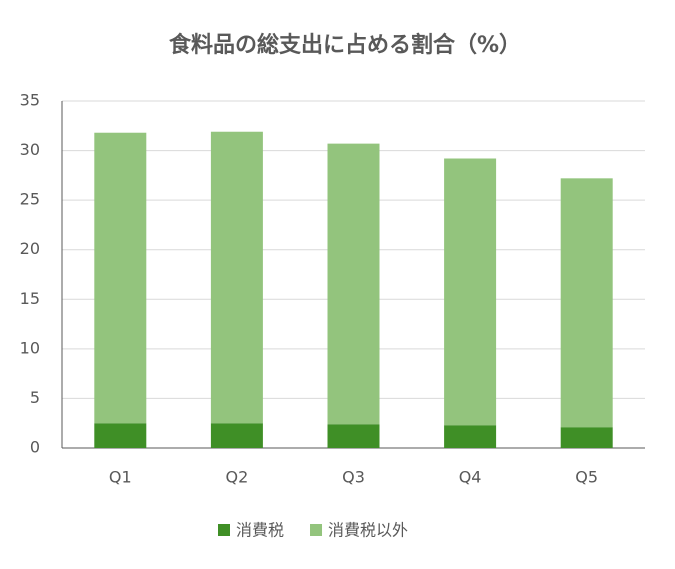 The width and height of the screenshot is (675, 569). Describe the element at coordinates (30, 298) in the screenshot. I see `y-tick-label: 15` at that location.